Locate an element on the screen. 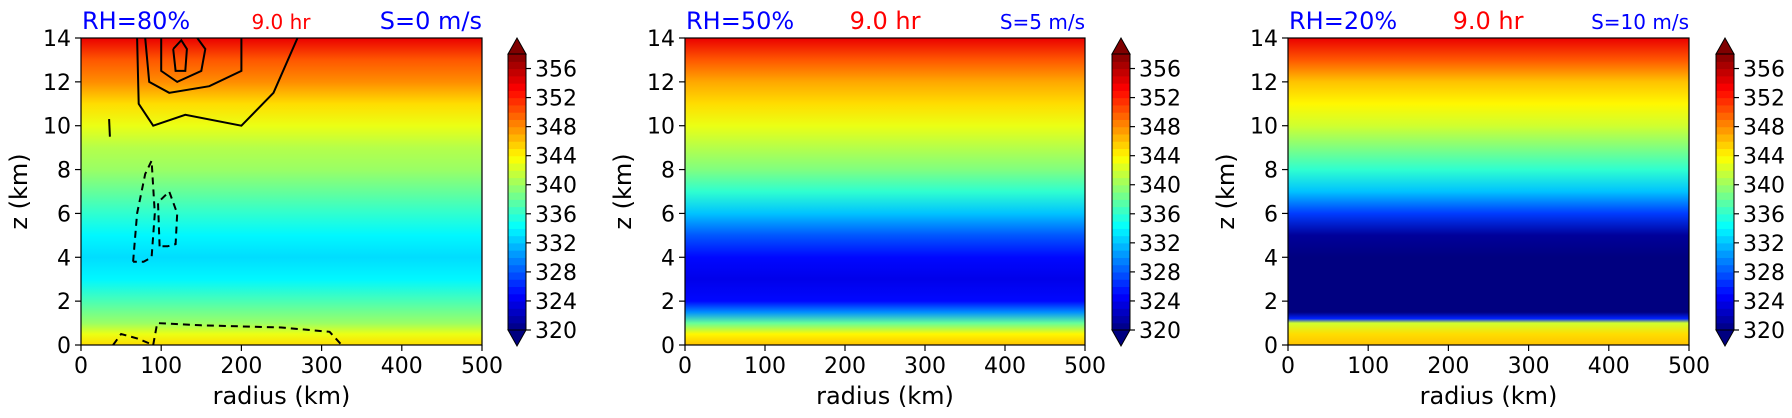 The height and width of the screenshot is (418, 1792). panel-title-shear: S=10 m/s is located at coordinates (1640, 22).